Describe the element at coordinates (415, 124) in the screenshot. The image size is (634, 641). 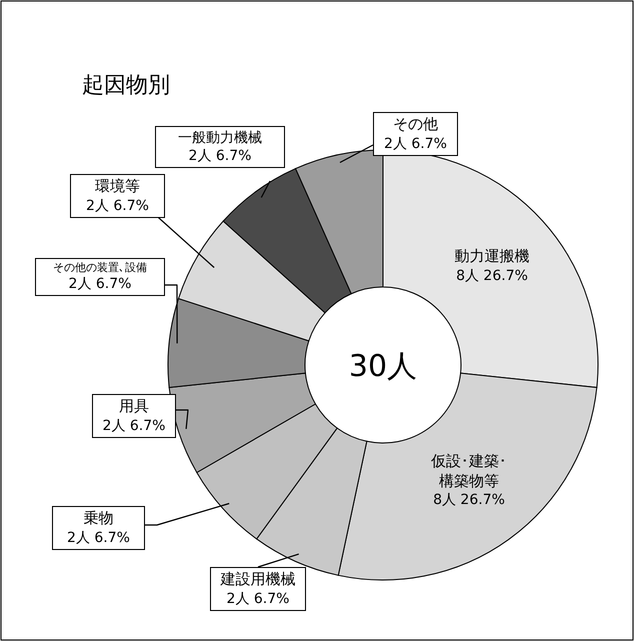
I see `slice-label: その他` at that location.